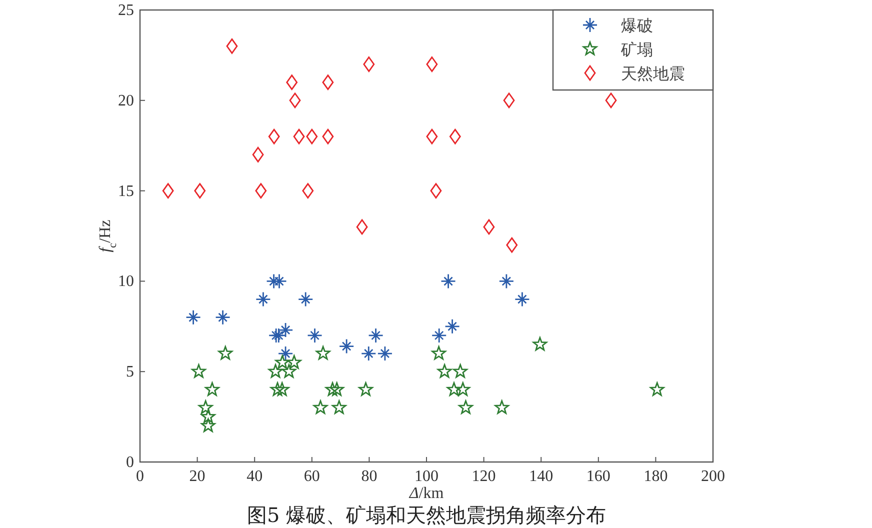 The image size is (872, 528). I want to click on x-tick-label: 80, so click(369, 476).